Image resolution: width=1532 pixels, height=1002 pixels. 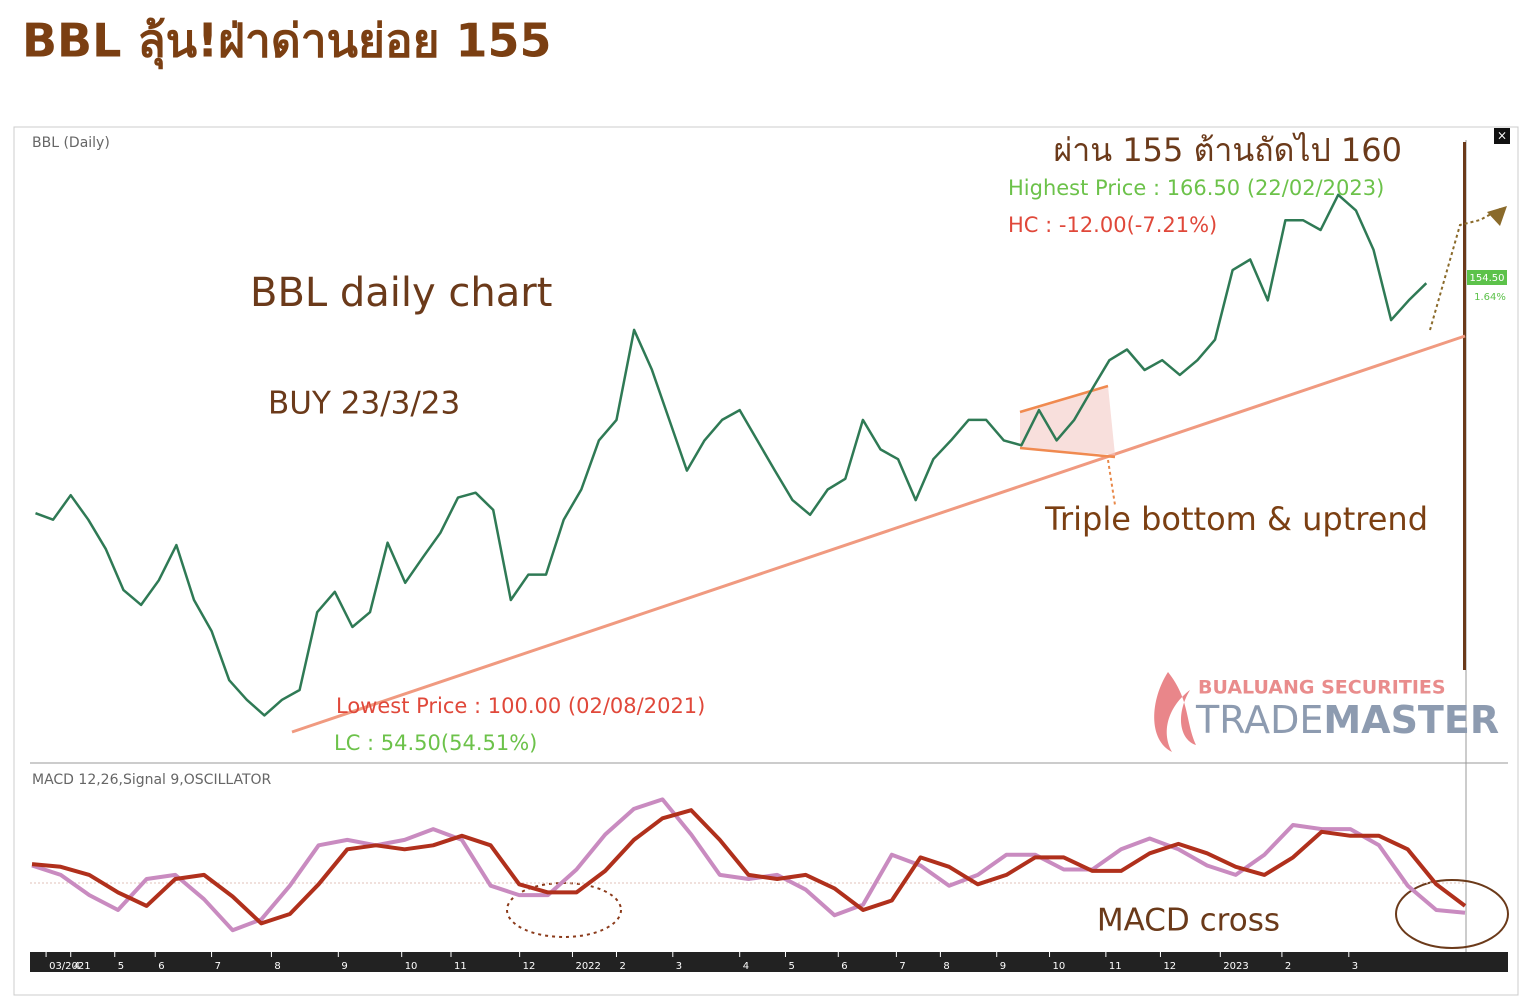 What do you see at coordinates (1111, 482) in the screenshot?
I see `pointer` at bounding box center [1111, 482].